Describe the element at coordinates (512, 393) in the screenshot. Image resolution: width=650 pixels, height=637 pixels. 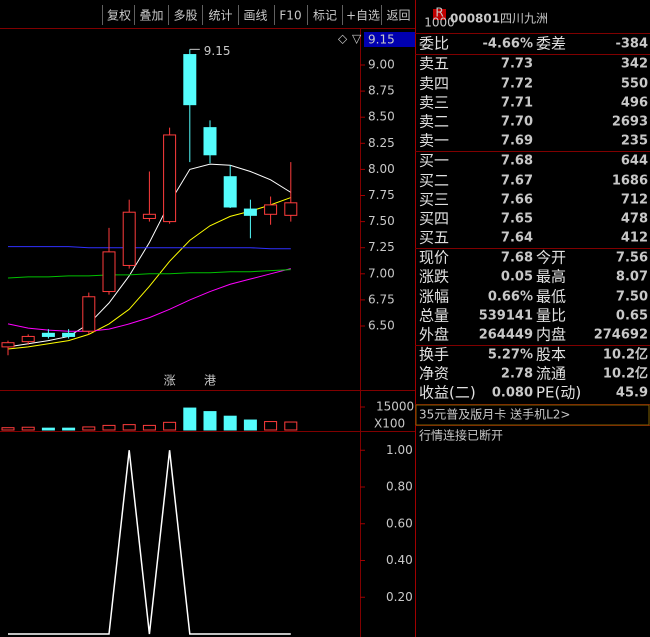
I see `quote-value: 0.080` at that location.